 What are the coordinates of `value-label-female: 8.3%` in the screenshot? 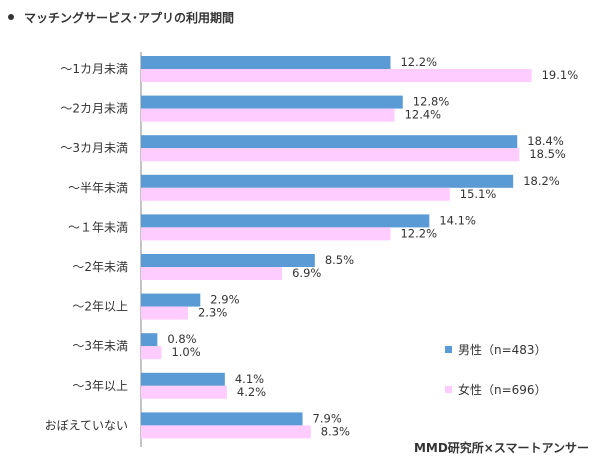 It's located at (335, 431).